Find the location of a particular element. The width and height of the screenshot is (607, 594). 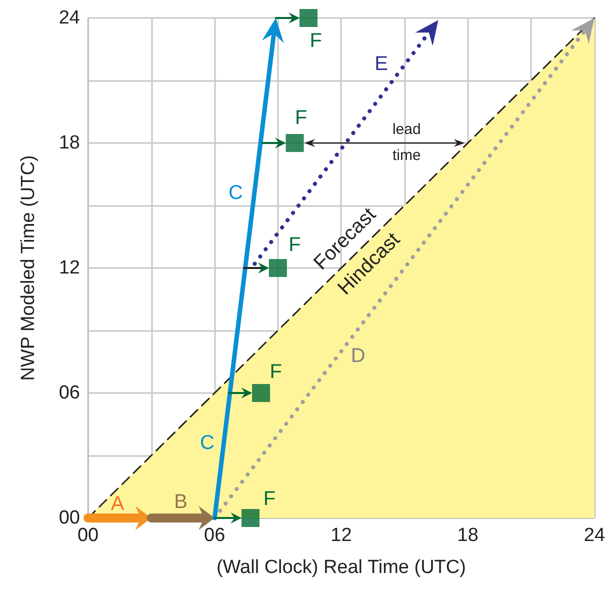

annotation: D is located at coordinates (358, 355).